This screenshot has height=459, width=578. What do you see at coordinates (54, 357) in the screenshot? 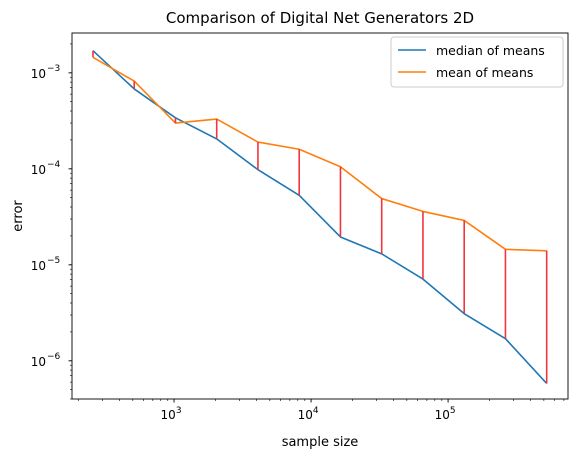
I see `y-tick-exponent: −6` at bounding box center [54, 357].